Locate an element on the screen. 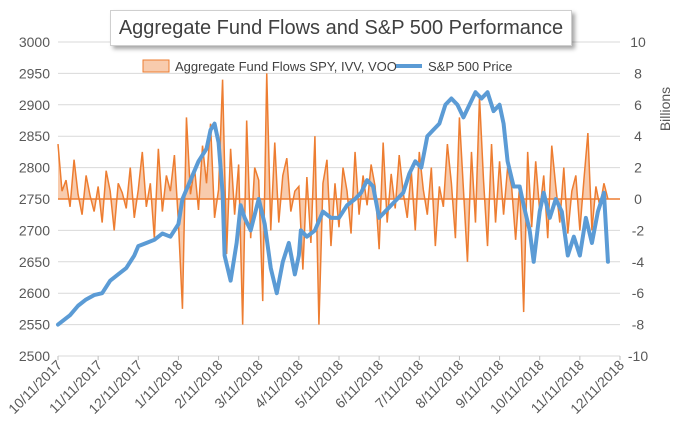 Image resolution: width=680 pixels, height=443 pixels. y-right-tick-label: 4 is located at coordinates (638, 136).